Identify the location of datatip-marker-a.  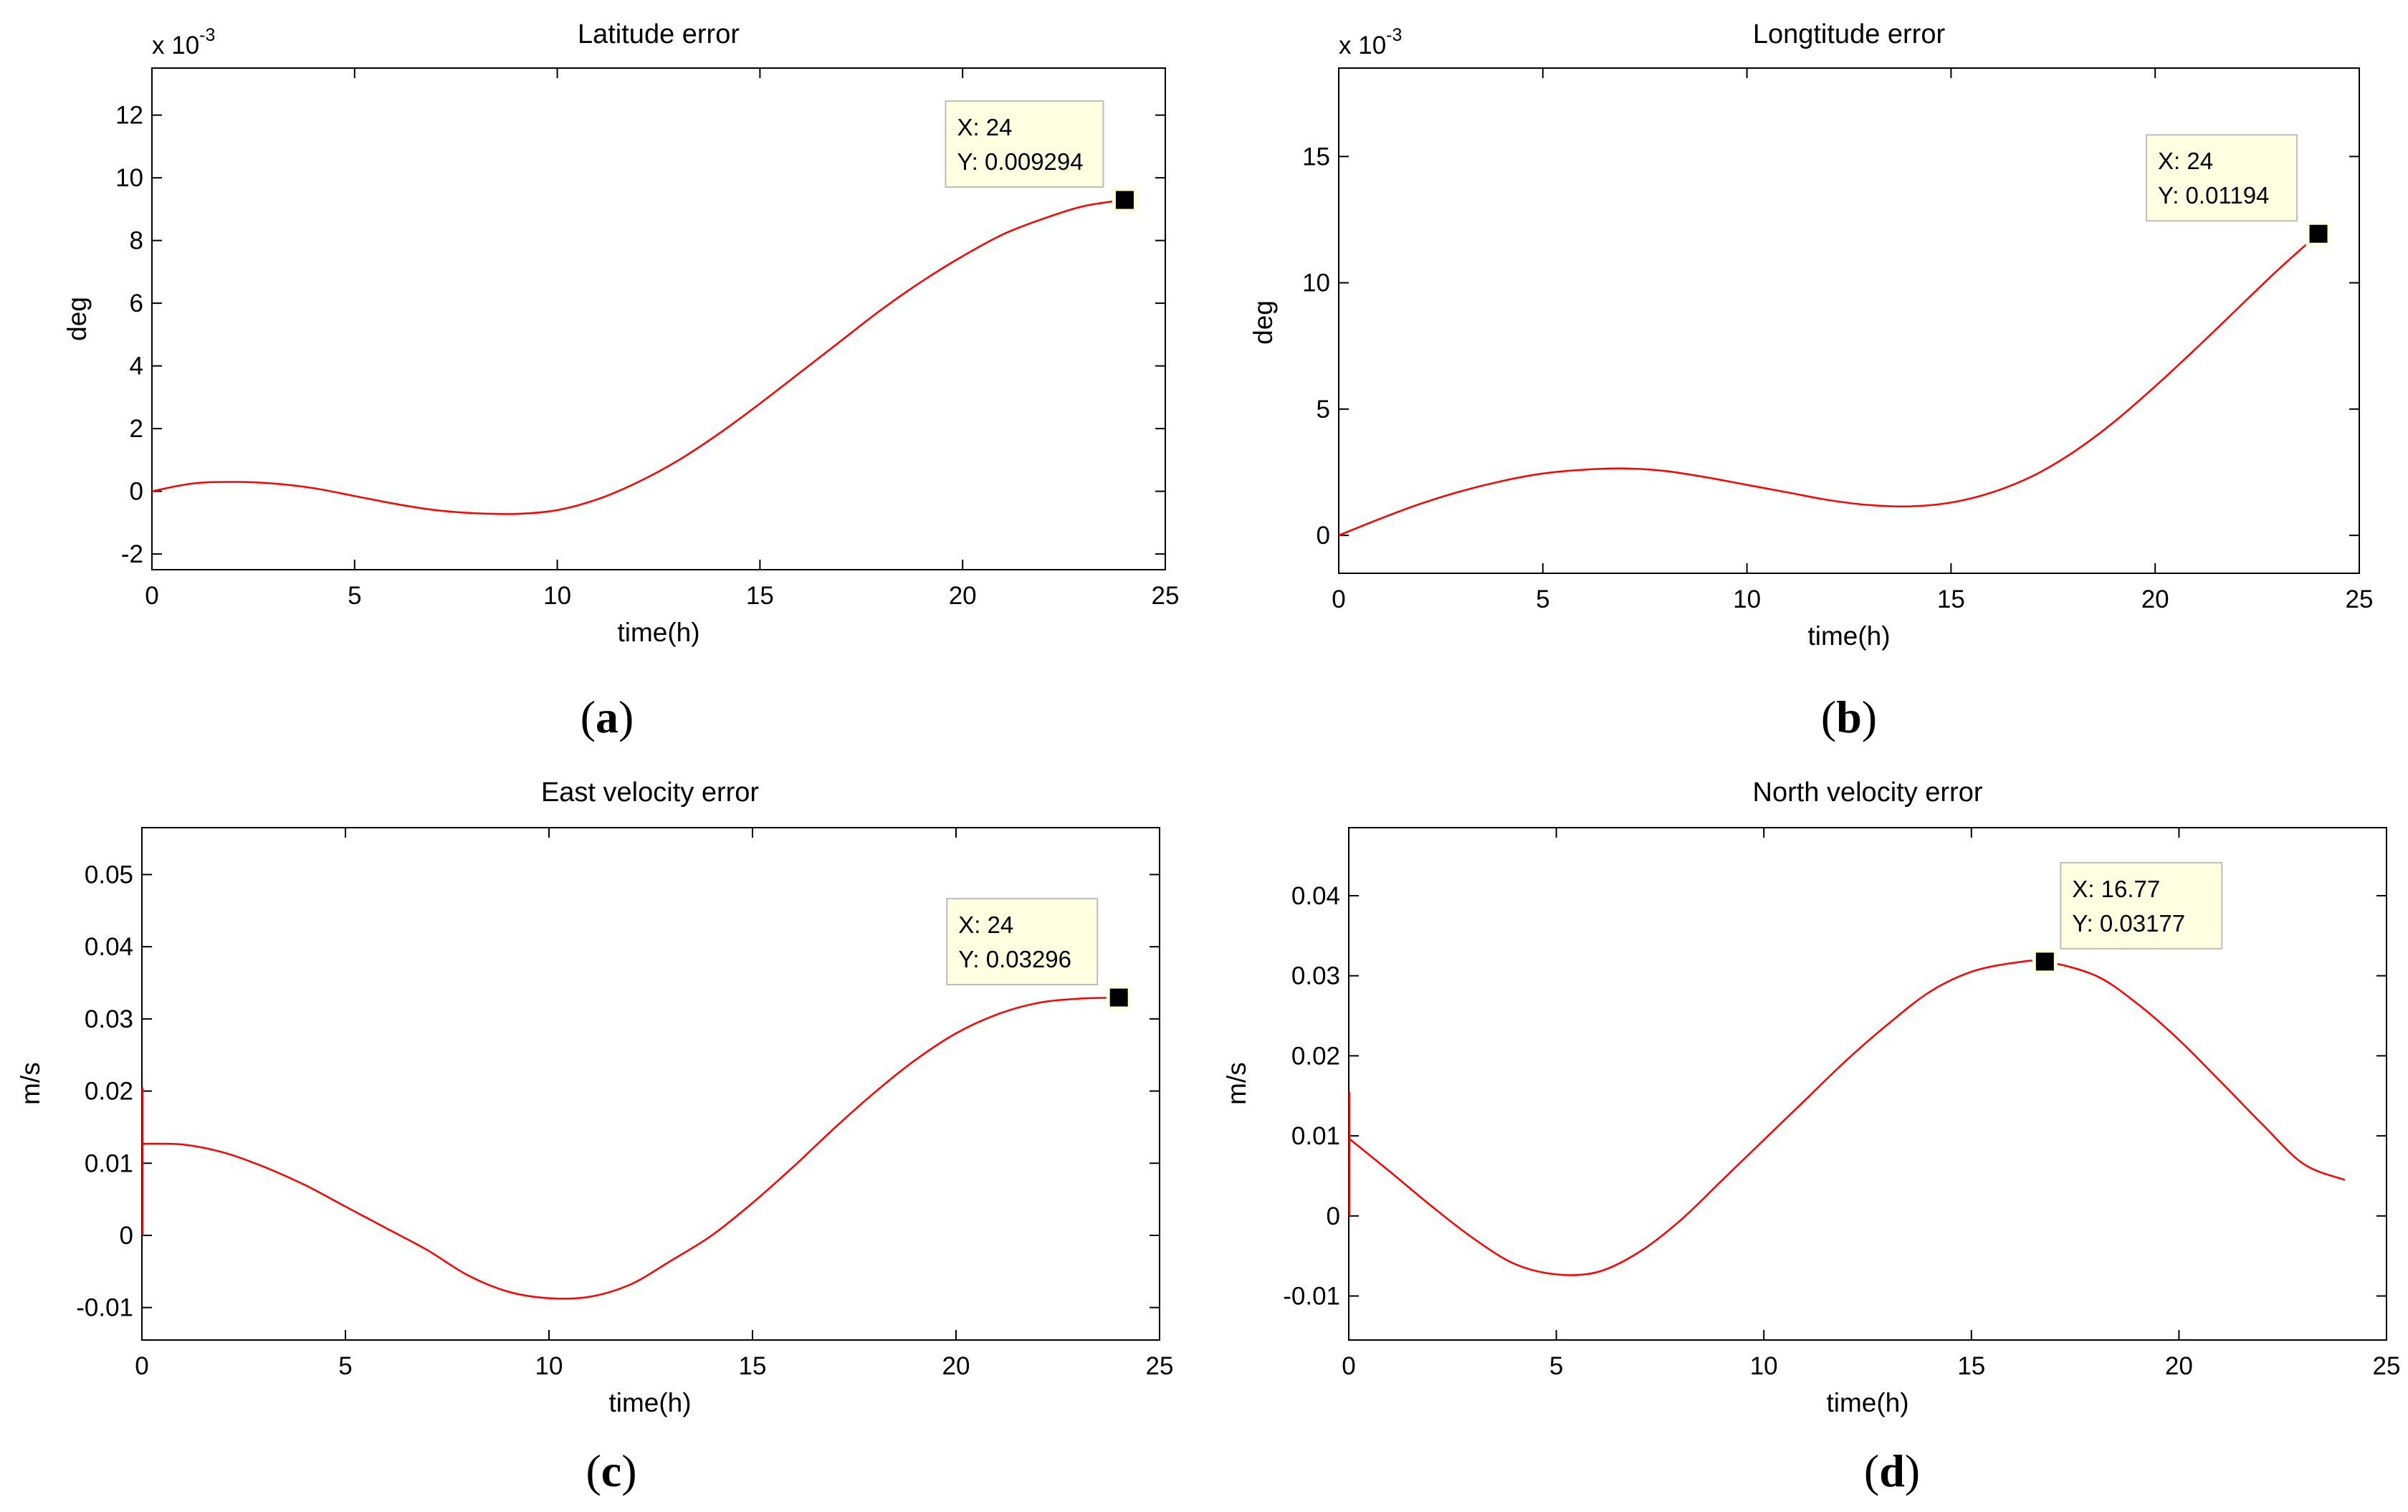
(1124, 200).